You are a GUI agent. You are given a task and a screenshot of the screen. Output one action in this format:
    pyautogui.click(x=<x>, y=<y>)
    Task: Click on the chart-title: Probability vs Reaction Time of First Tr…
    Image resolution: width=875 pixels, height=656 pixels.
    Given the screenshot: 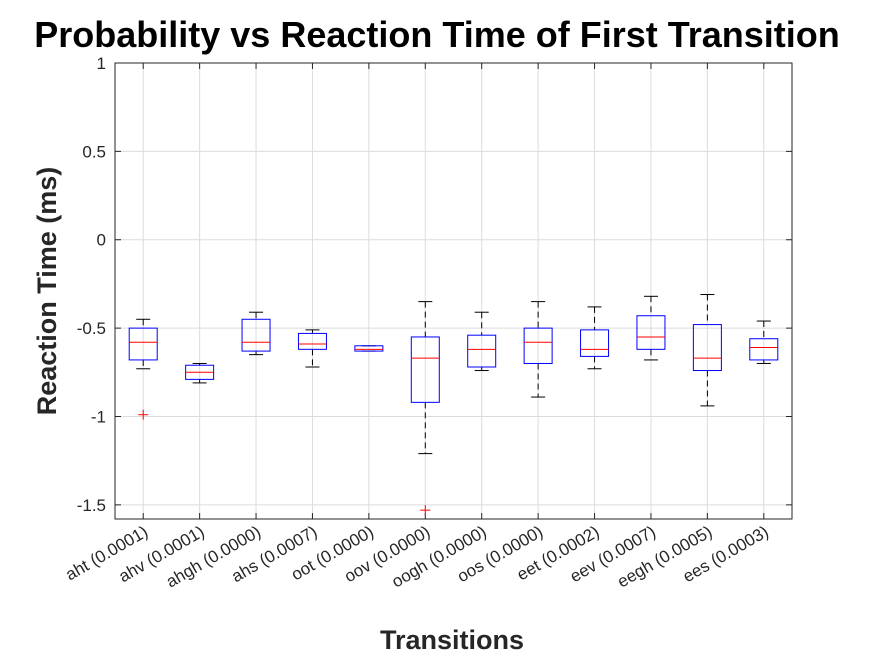 What is the action you would take?
    pyautogui.click(x=437, y=34)
    